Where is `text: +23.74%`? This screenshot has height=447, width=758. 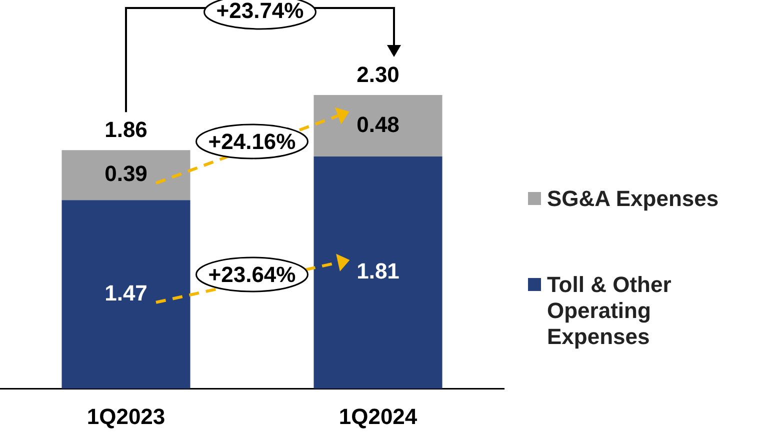 text: +23.74% is located at coordinates (260, 12).